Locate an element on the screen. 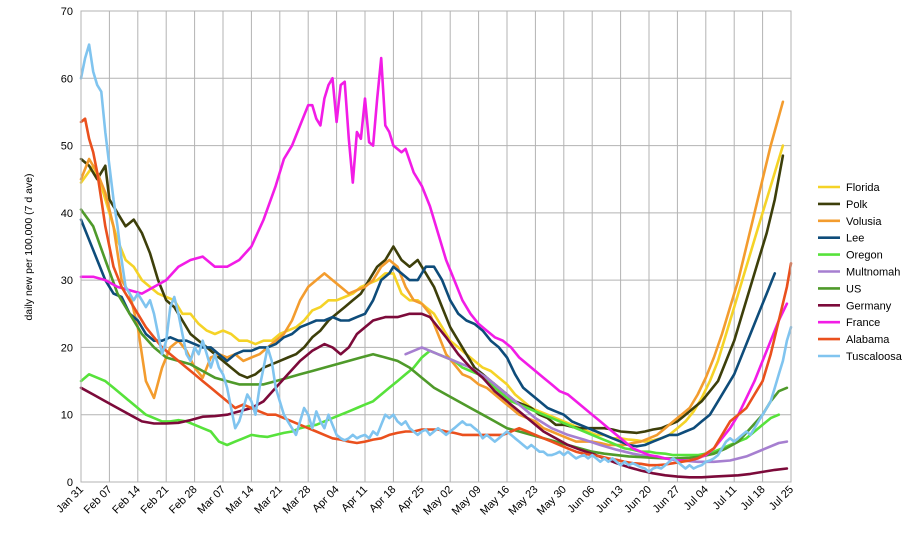 This screenshot has width=918, height=544. y-tick-label: 0 is located at coordinates (70, 483).